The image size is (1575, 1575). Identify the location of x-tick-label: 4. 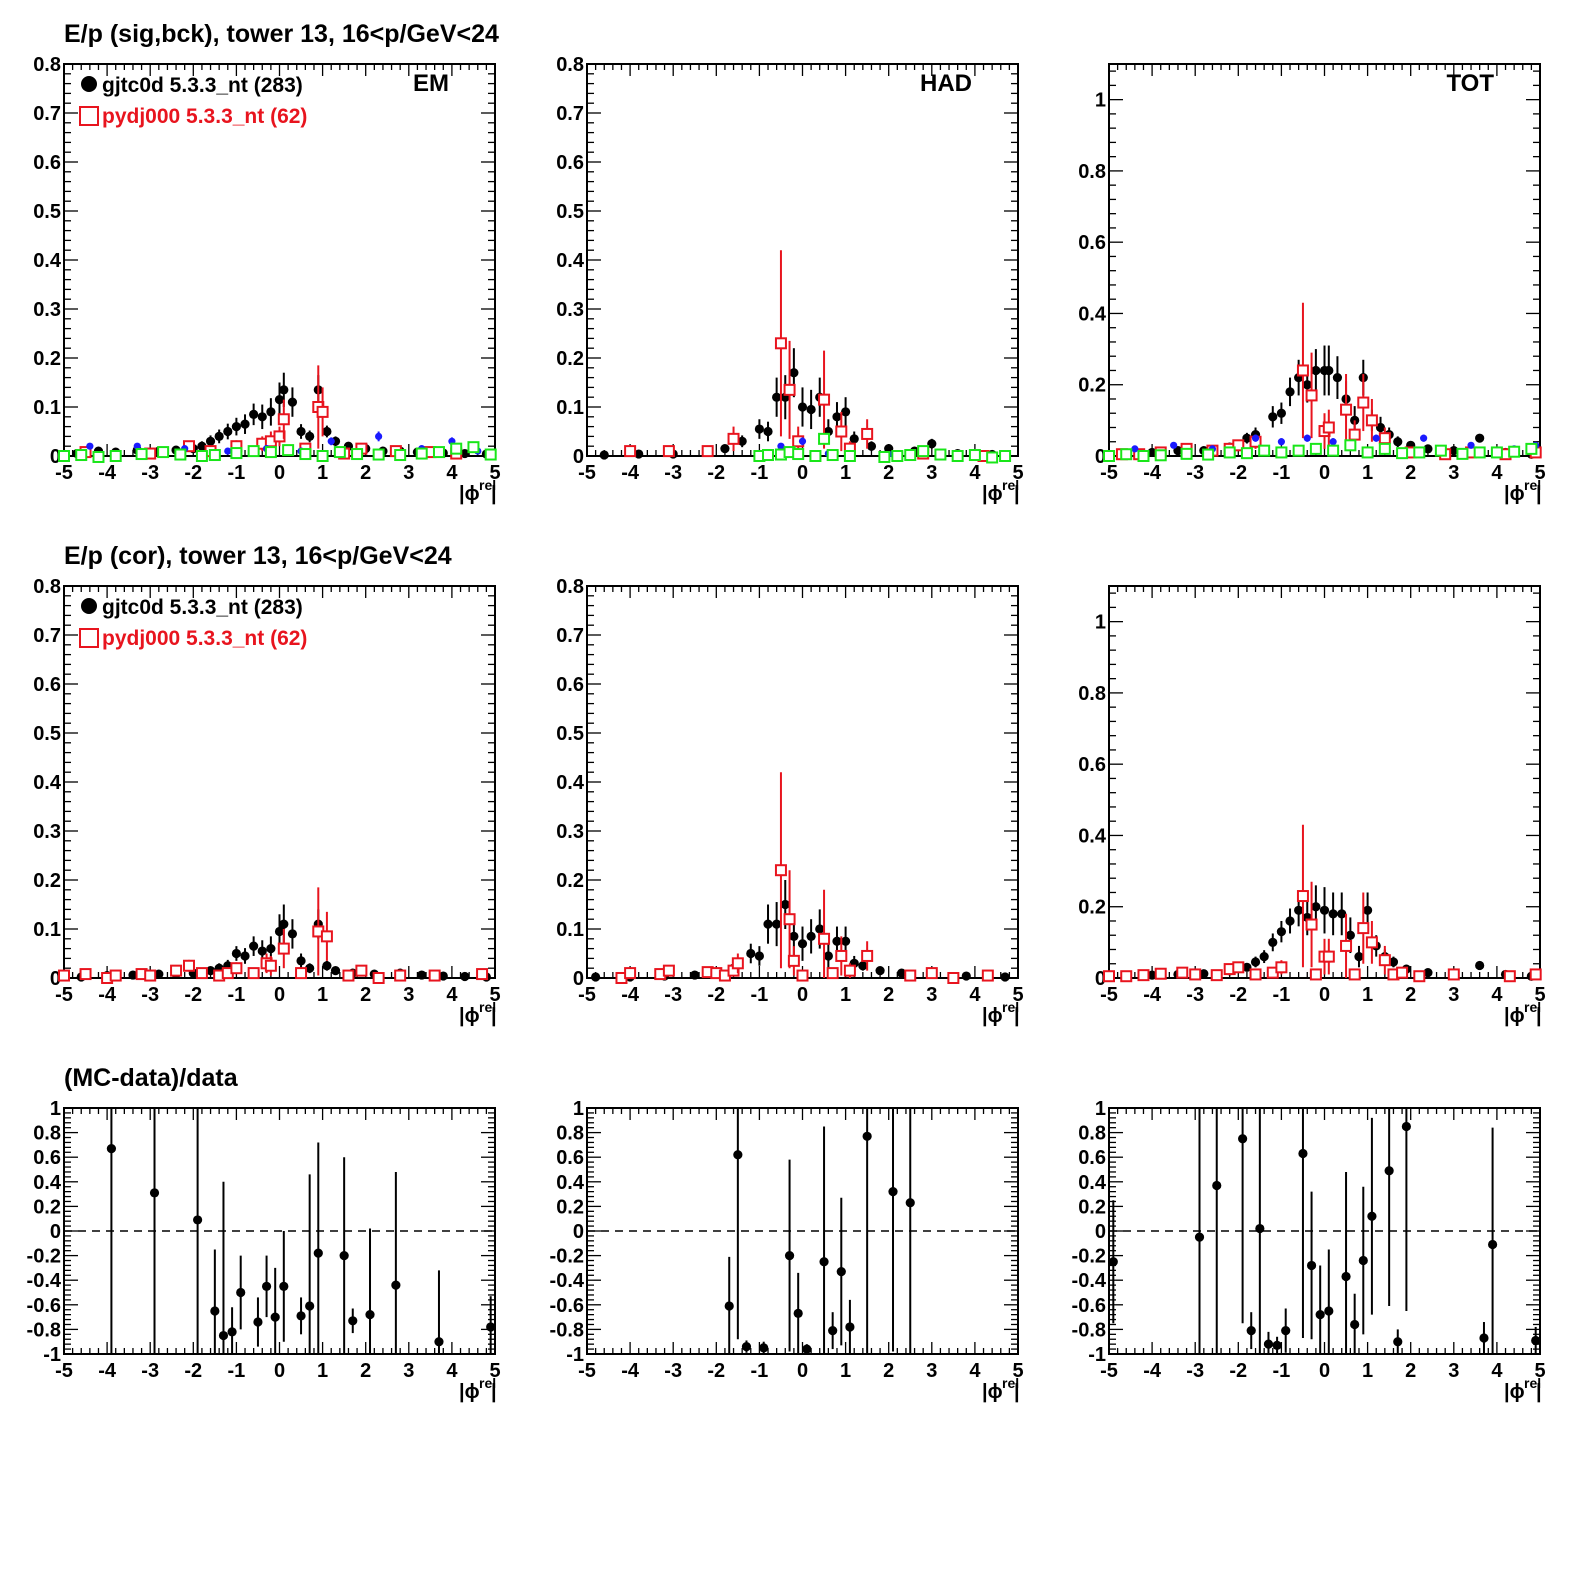
(975, 1371).